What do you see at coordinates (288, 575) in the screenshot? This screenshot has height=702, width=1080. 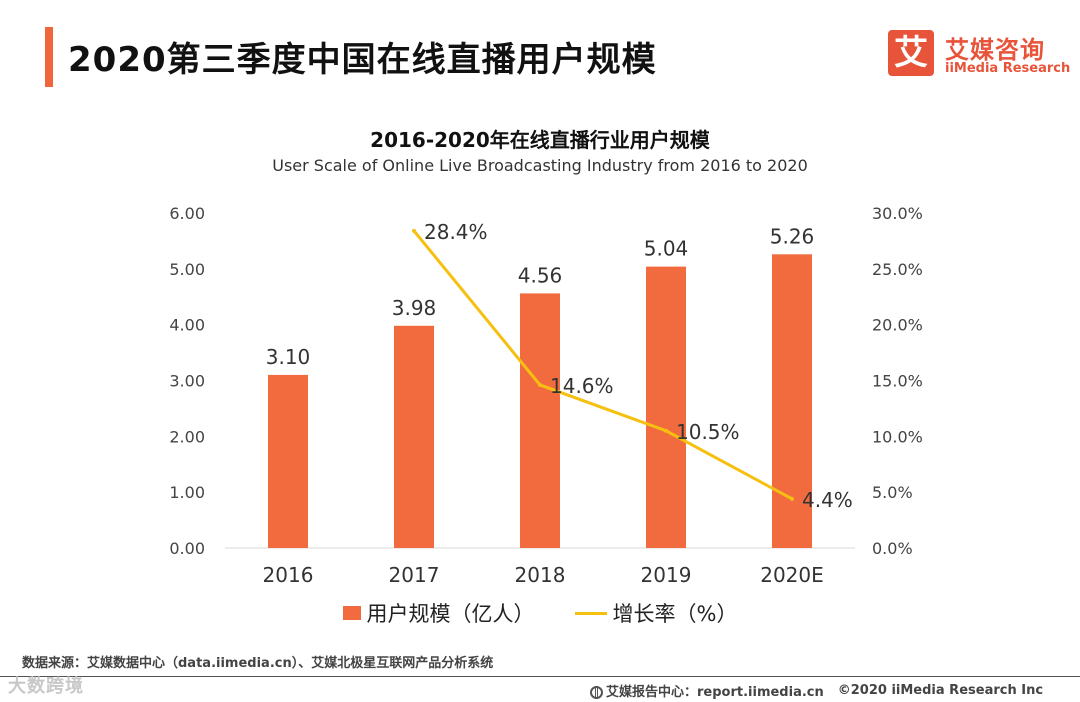 I see `x-tick-label: 2016` at bounding box center [288, 575].